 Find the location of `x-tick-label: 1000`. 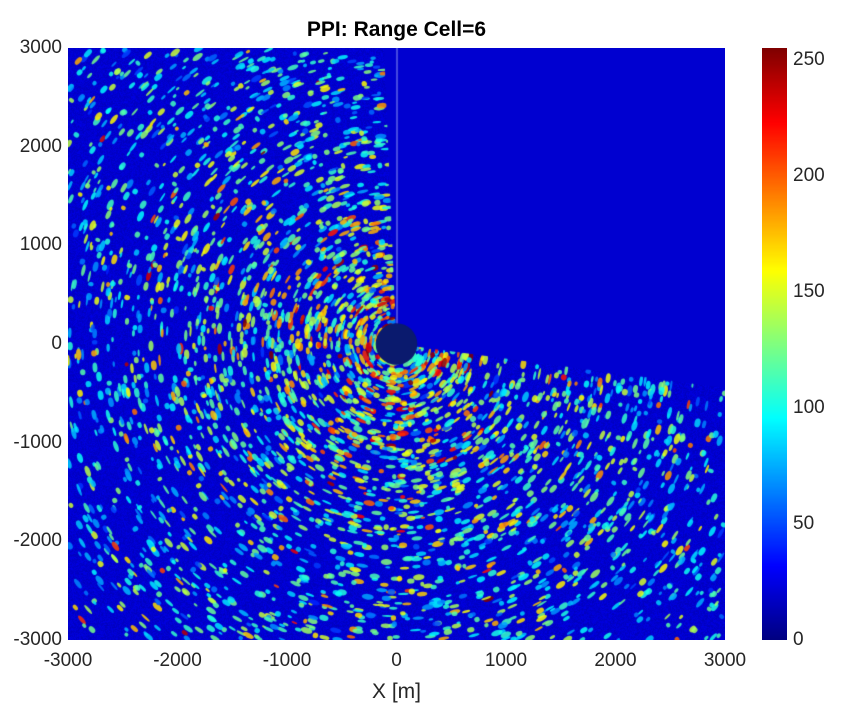

x-tick-label: 1000 is located at coordinates (506, 660).